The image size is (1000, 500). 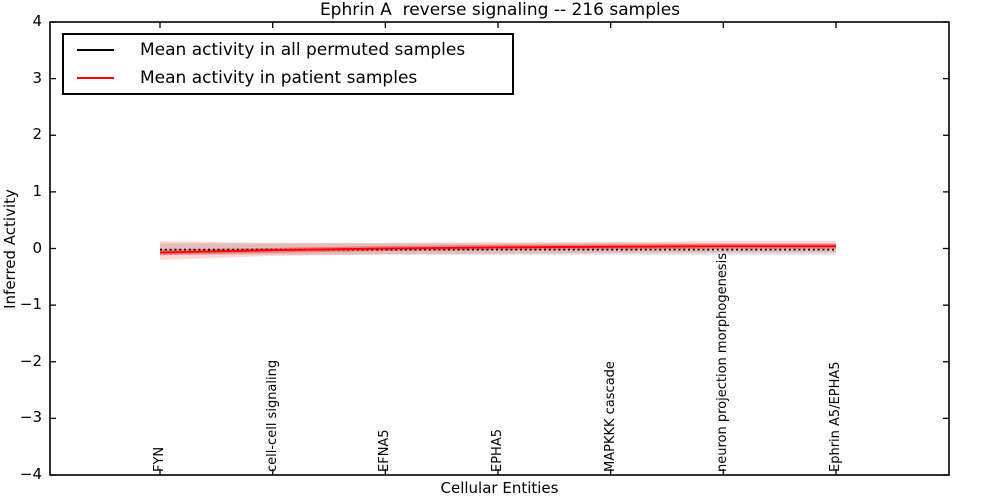 What do you see at coordinates (30, 360) in the screenshot?
I see `y-tick-label: −2` at bounding box center [30, 360].